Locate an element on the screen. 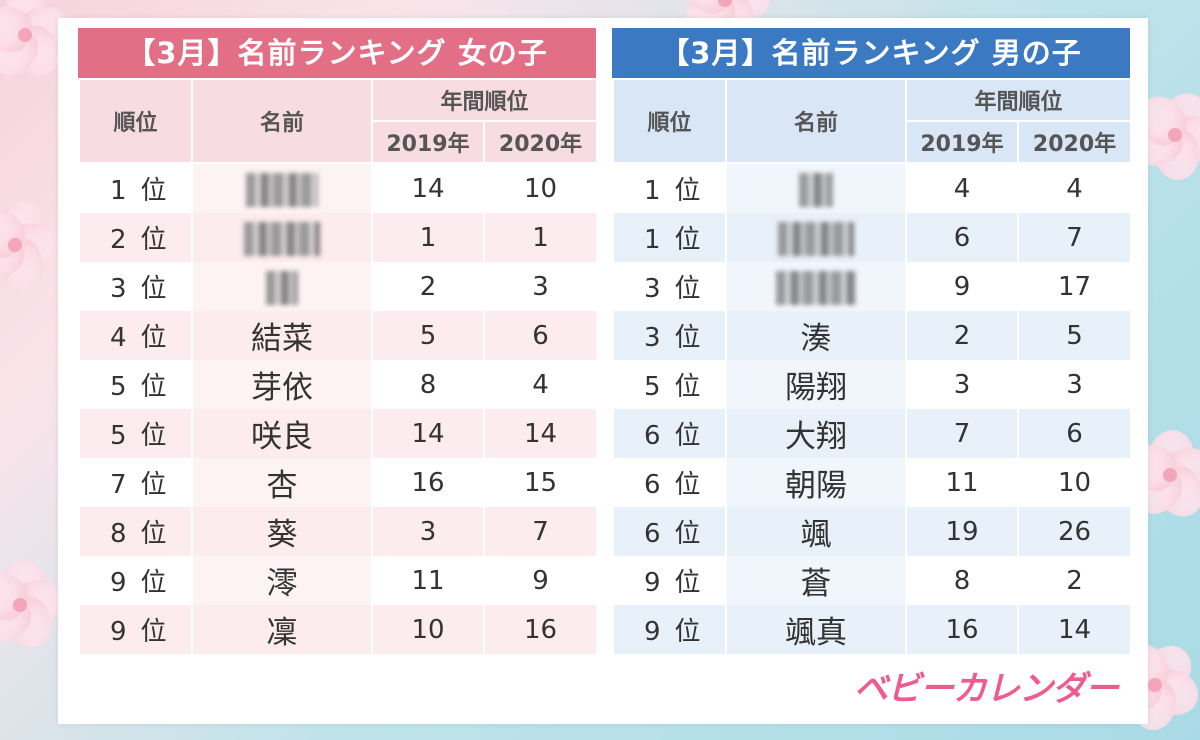 The width and height of the screenshot is (1200, 740). rank-2020-cell: 16 is located at coordinates (540, 629).